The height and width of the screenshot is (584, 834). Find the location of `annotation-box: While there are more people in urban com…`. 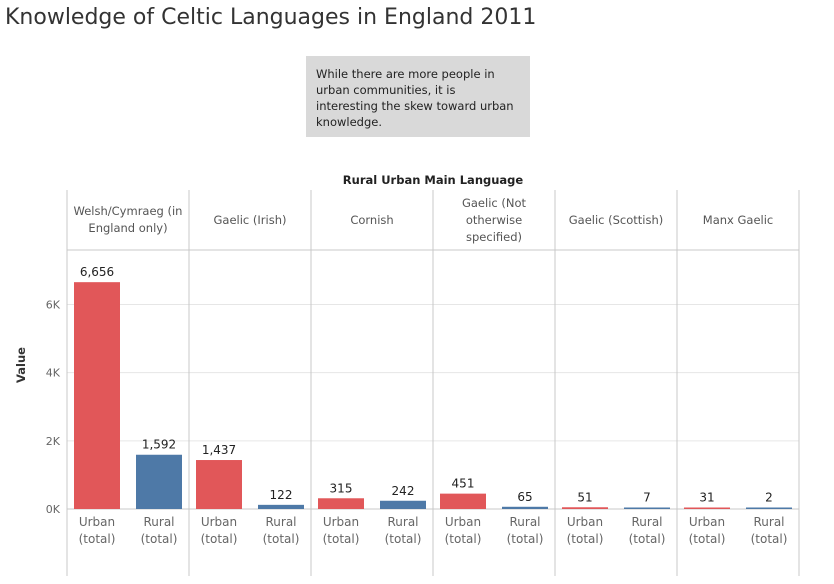

annotation-box: While there are more people in urban com… is located at coordinates (418, 96).